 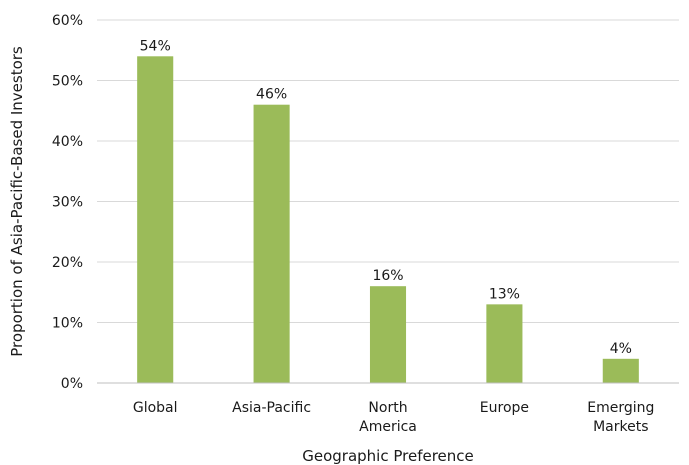 I want to click on x-tick-label-line: Europe, so click(x=504, y=408).